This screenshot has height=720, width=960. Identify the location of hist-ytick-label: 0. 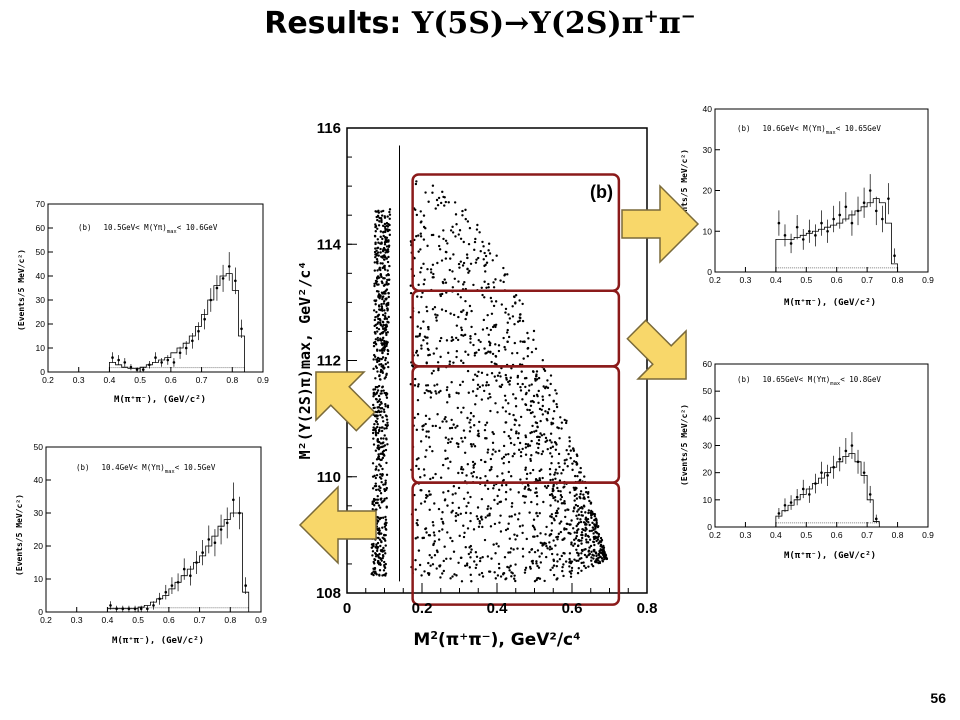
(42, 372).